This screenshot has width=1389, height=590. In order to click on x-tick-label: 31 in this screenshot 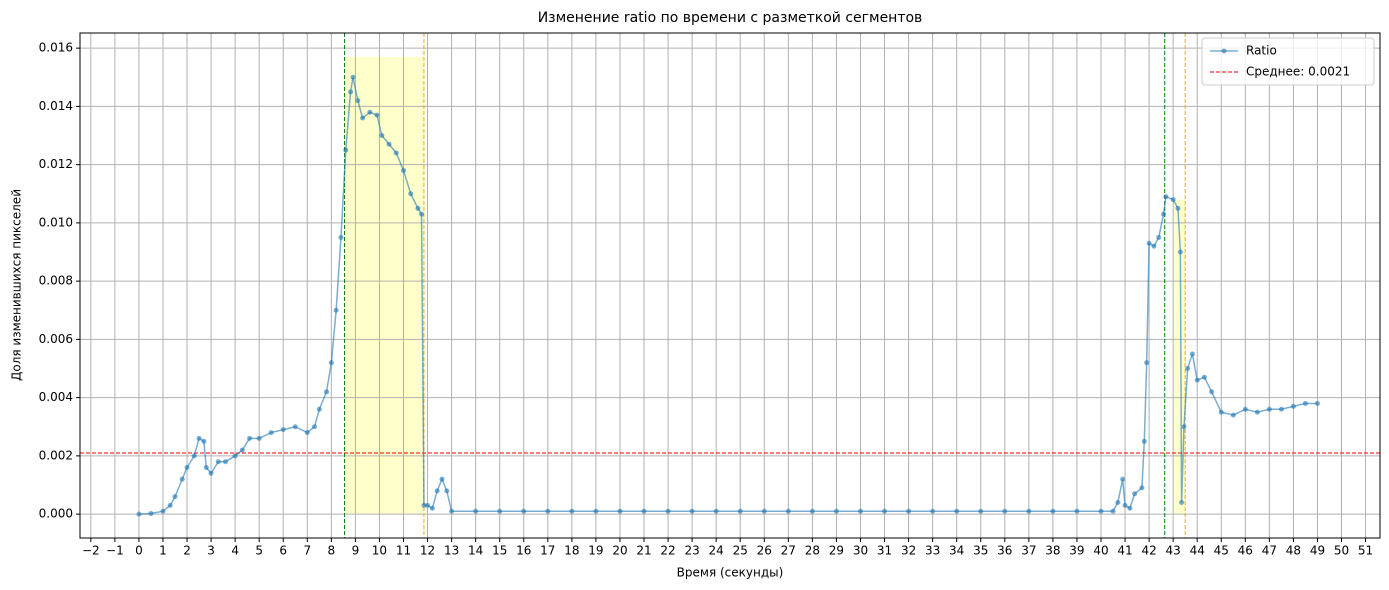, I will do `click(884, 551)`.